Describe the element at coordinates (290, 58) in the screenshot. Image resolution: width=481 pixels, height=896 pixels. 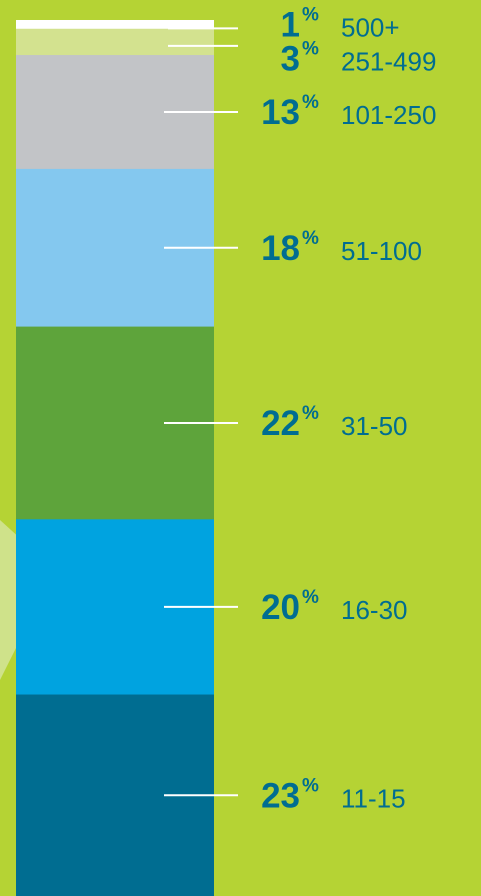
I see `percent-label-251-499: 3` at that location.